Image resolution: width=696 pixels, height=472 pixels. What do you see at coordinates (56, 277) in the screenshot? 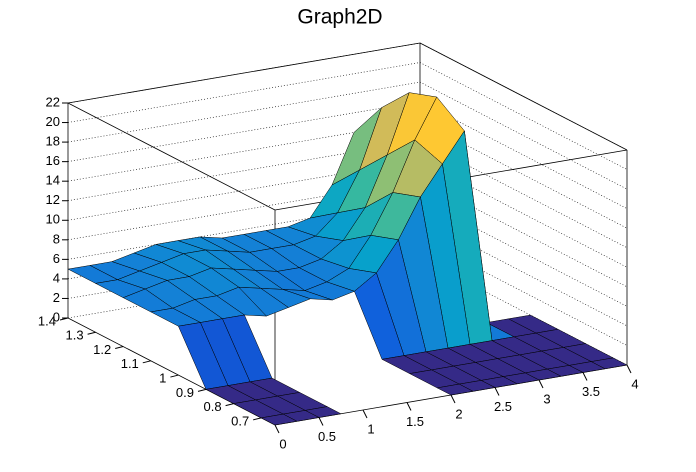
I see `z-tick-label: 4` at bounding box center [56, 277].